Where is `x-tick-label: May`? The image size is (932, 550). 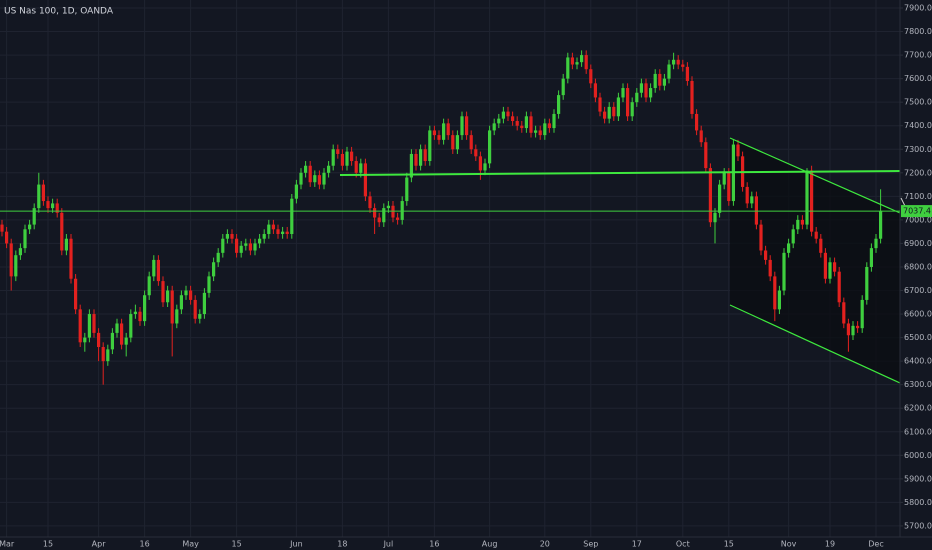
x-tick-label: May is located at coordinates (190, 544).